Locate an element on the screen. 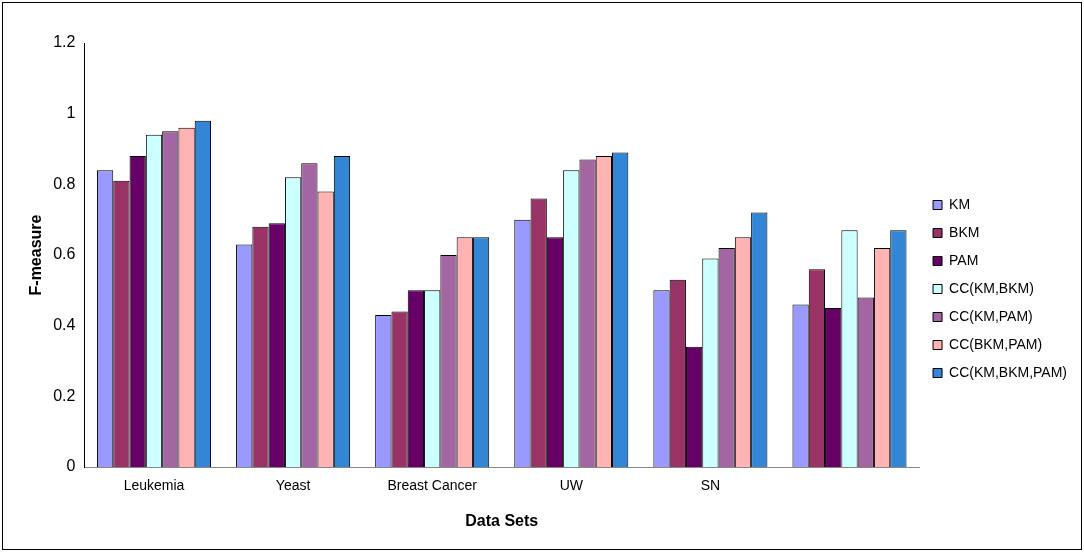  y-tick-label: 1 is located at coordinates (71, 113).